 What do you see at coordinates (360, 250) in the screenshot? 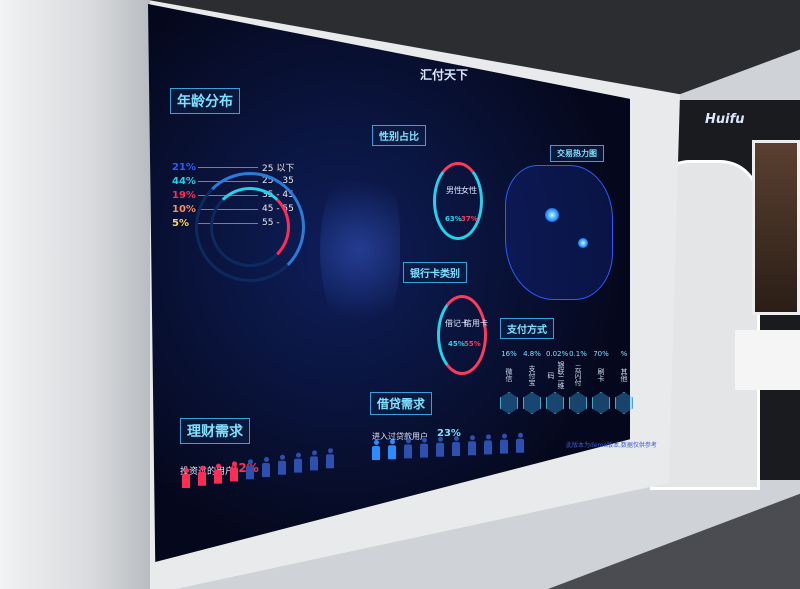
I see `particle-head-graphic` at bounding box center [360, 250].